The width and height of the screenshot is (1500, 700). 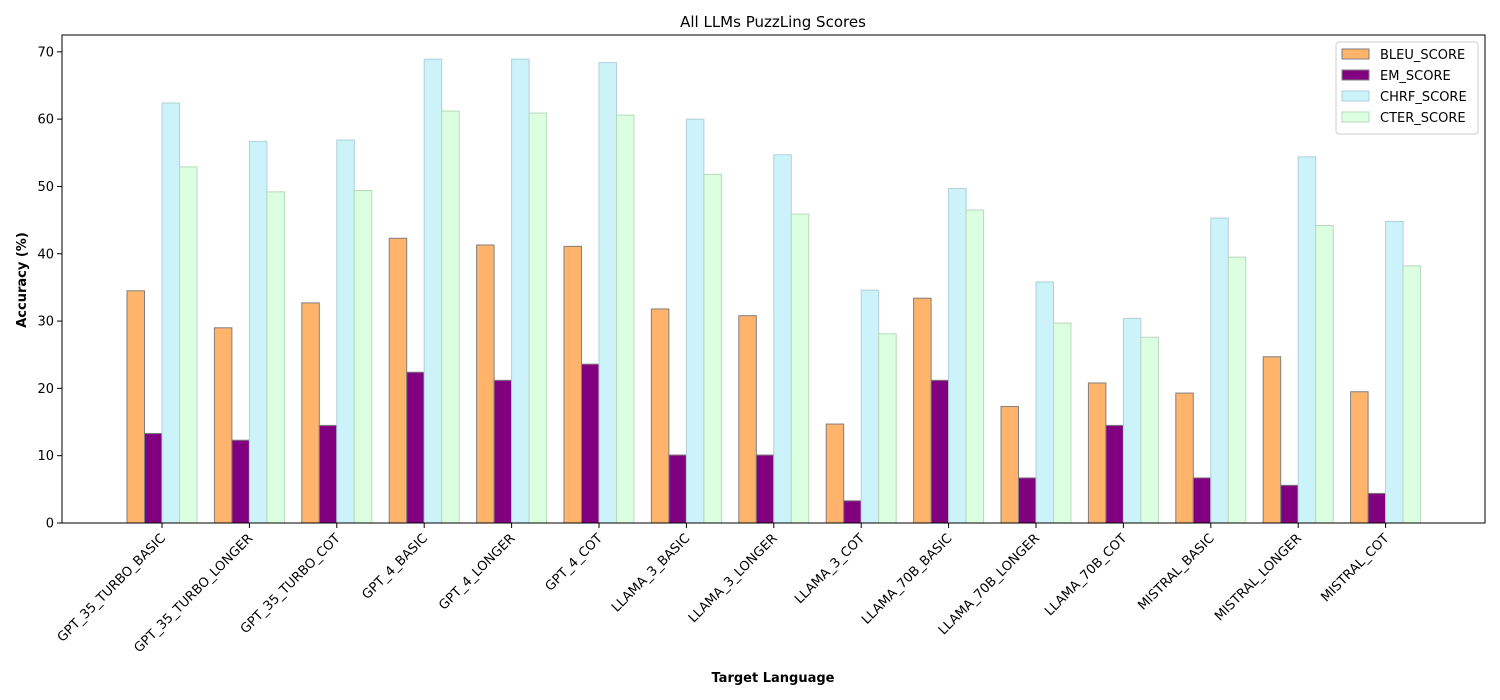 What do you see at coordinates (477, 572) in the screenshot?
I see `x-tick-label: GPT_4_LONGER` at bounding box center [477, 572].